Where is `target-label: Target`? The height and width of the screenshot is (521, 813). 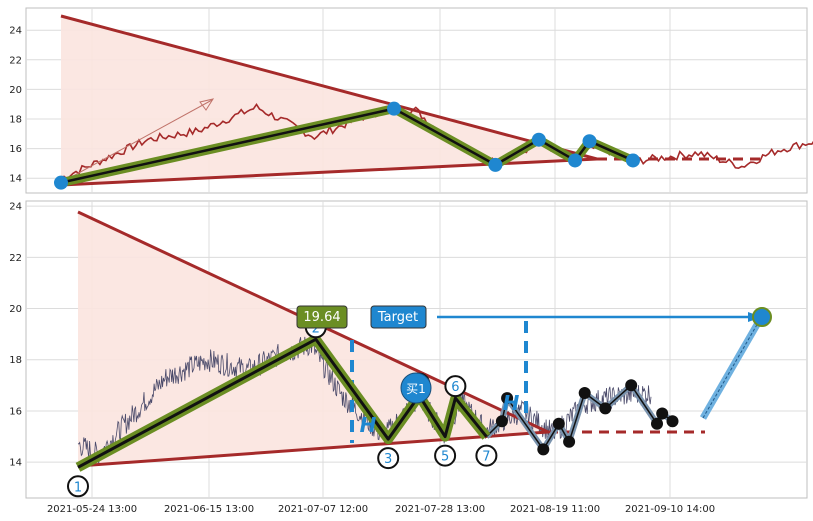 target-label: Target is located at coordinates (397, 317).